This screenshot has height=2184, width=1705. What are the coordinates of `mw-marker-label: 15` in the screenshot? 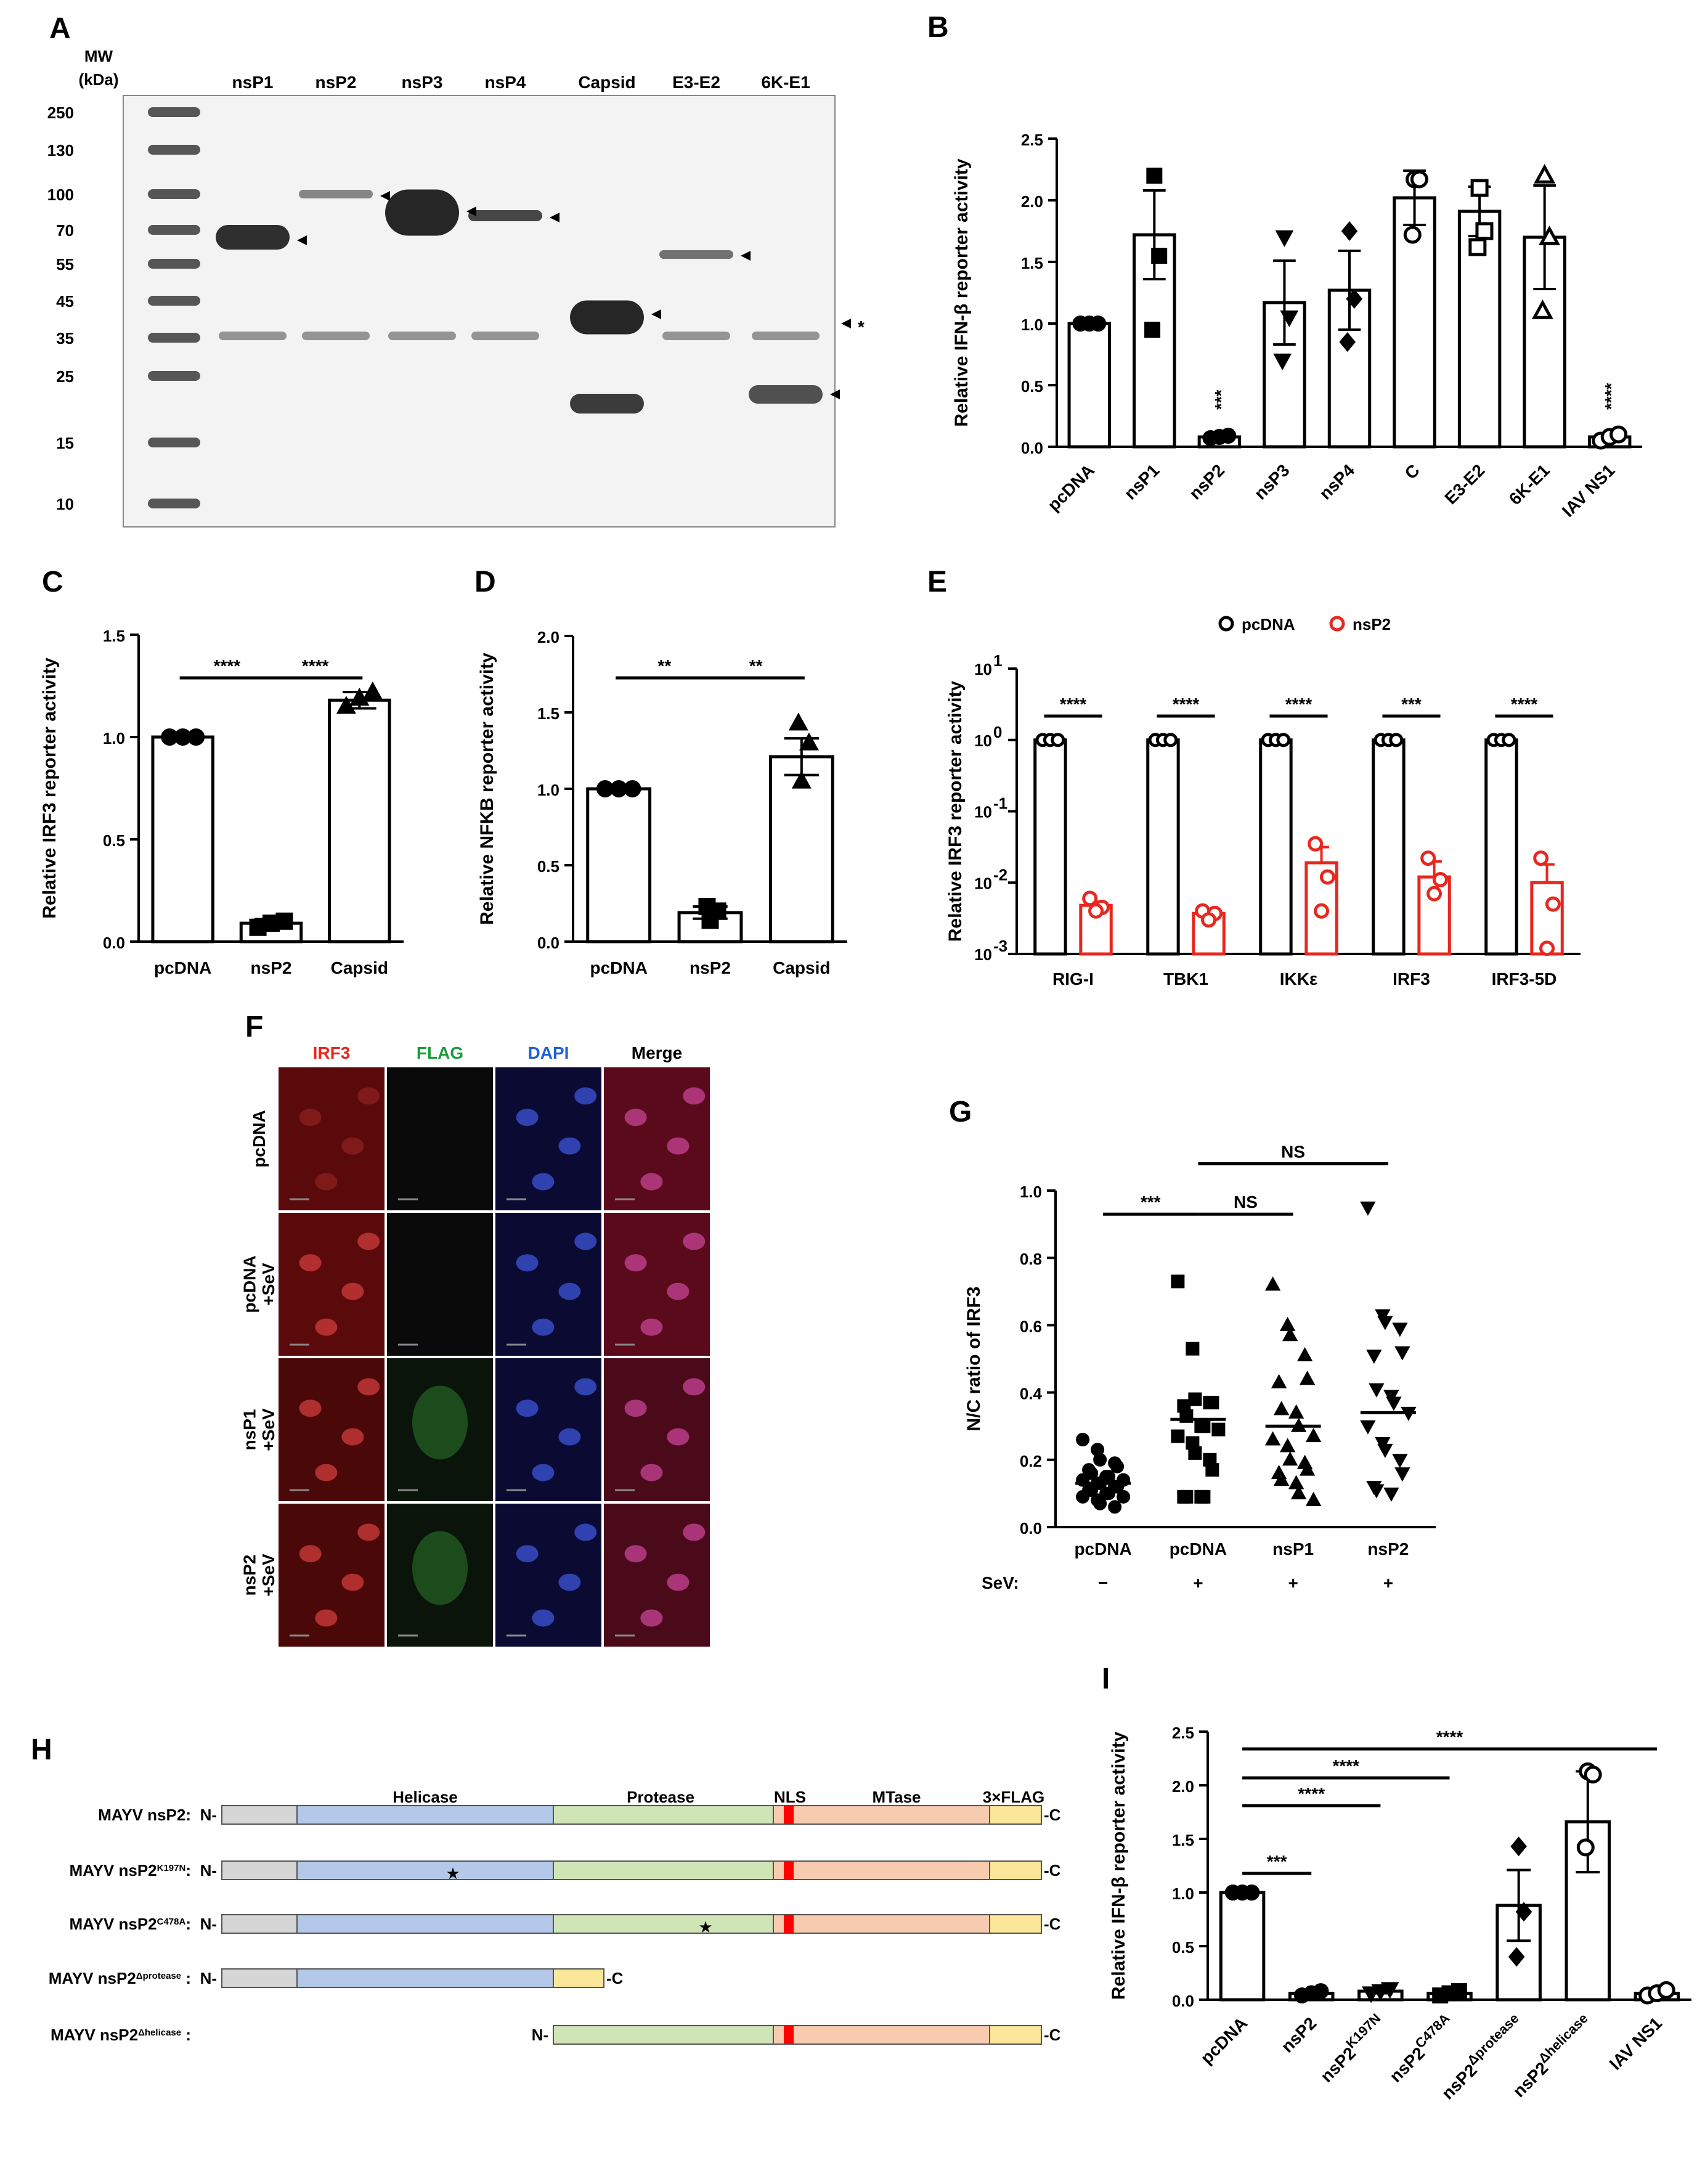 It's located at (65, 443).